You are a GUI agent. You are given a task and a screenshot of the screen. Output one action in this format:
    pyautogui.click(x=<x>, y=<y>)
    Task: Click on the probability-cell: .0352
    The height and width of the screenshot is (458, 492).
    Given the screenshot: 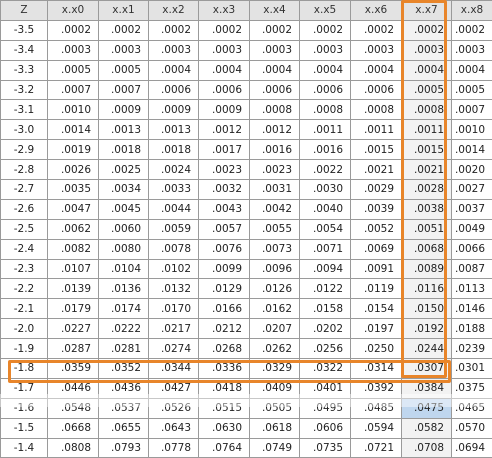 What is the action you would take?
    pyautogui.click(x=124, y=369)
    